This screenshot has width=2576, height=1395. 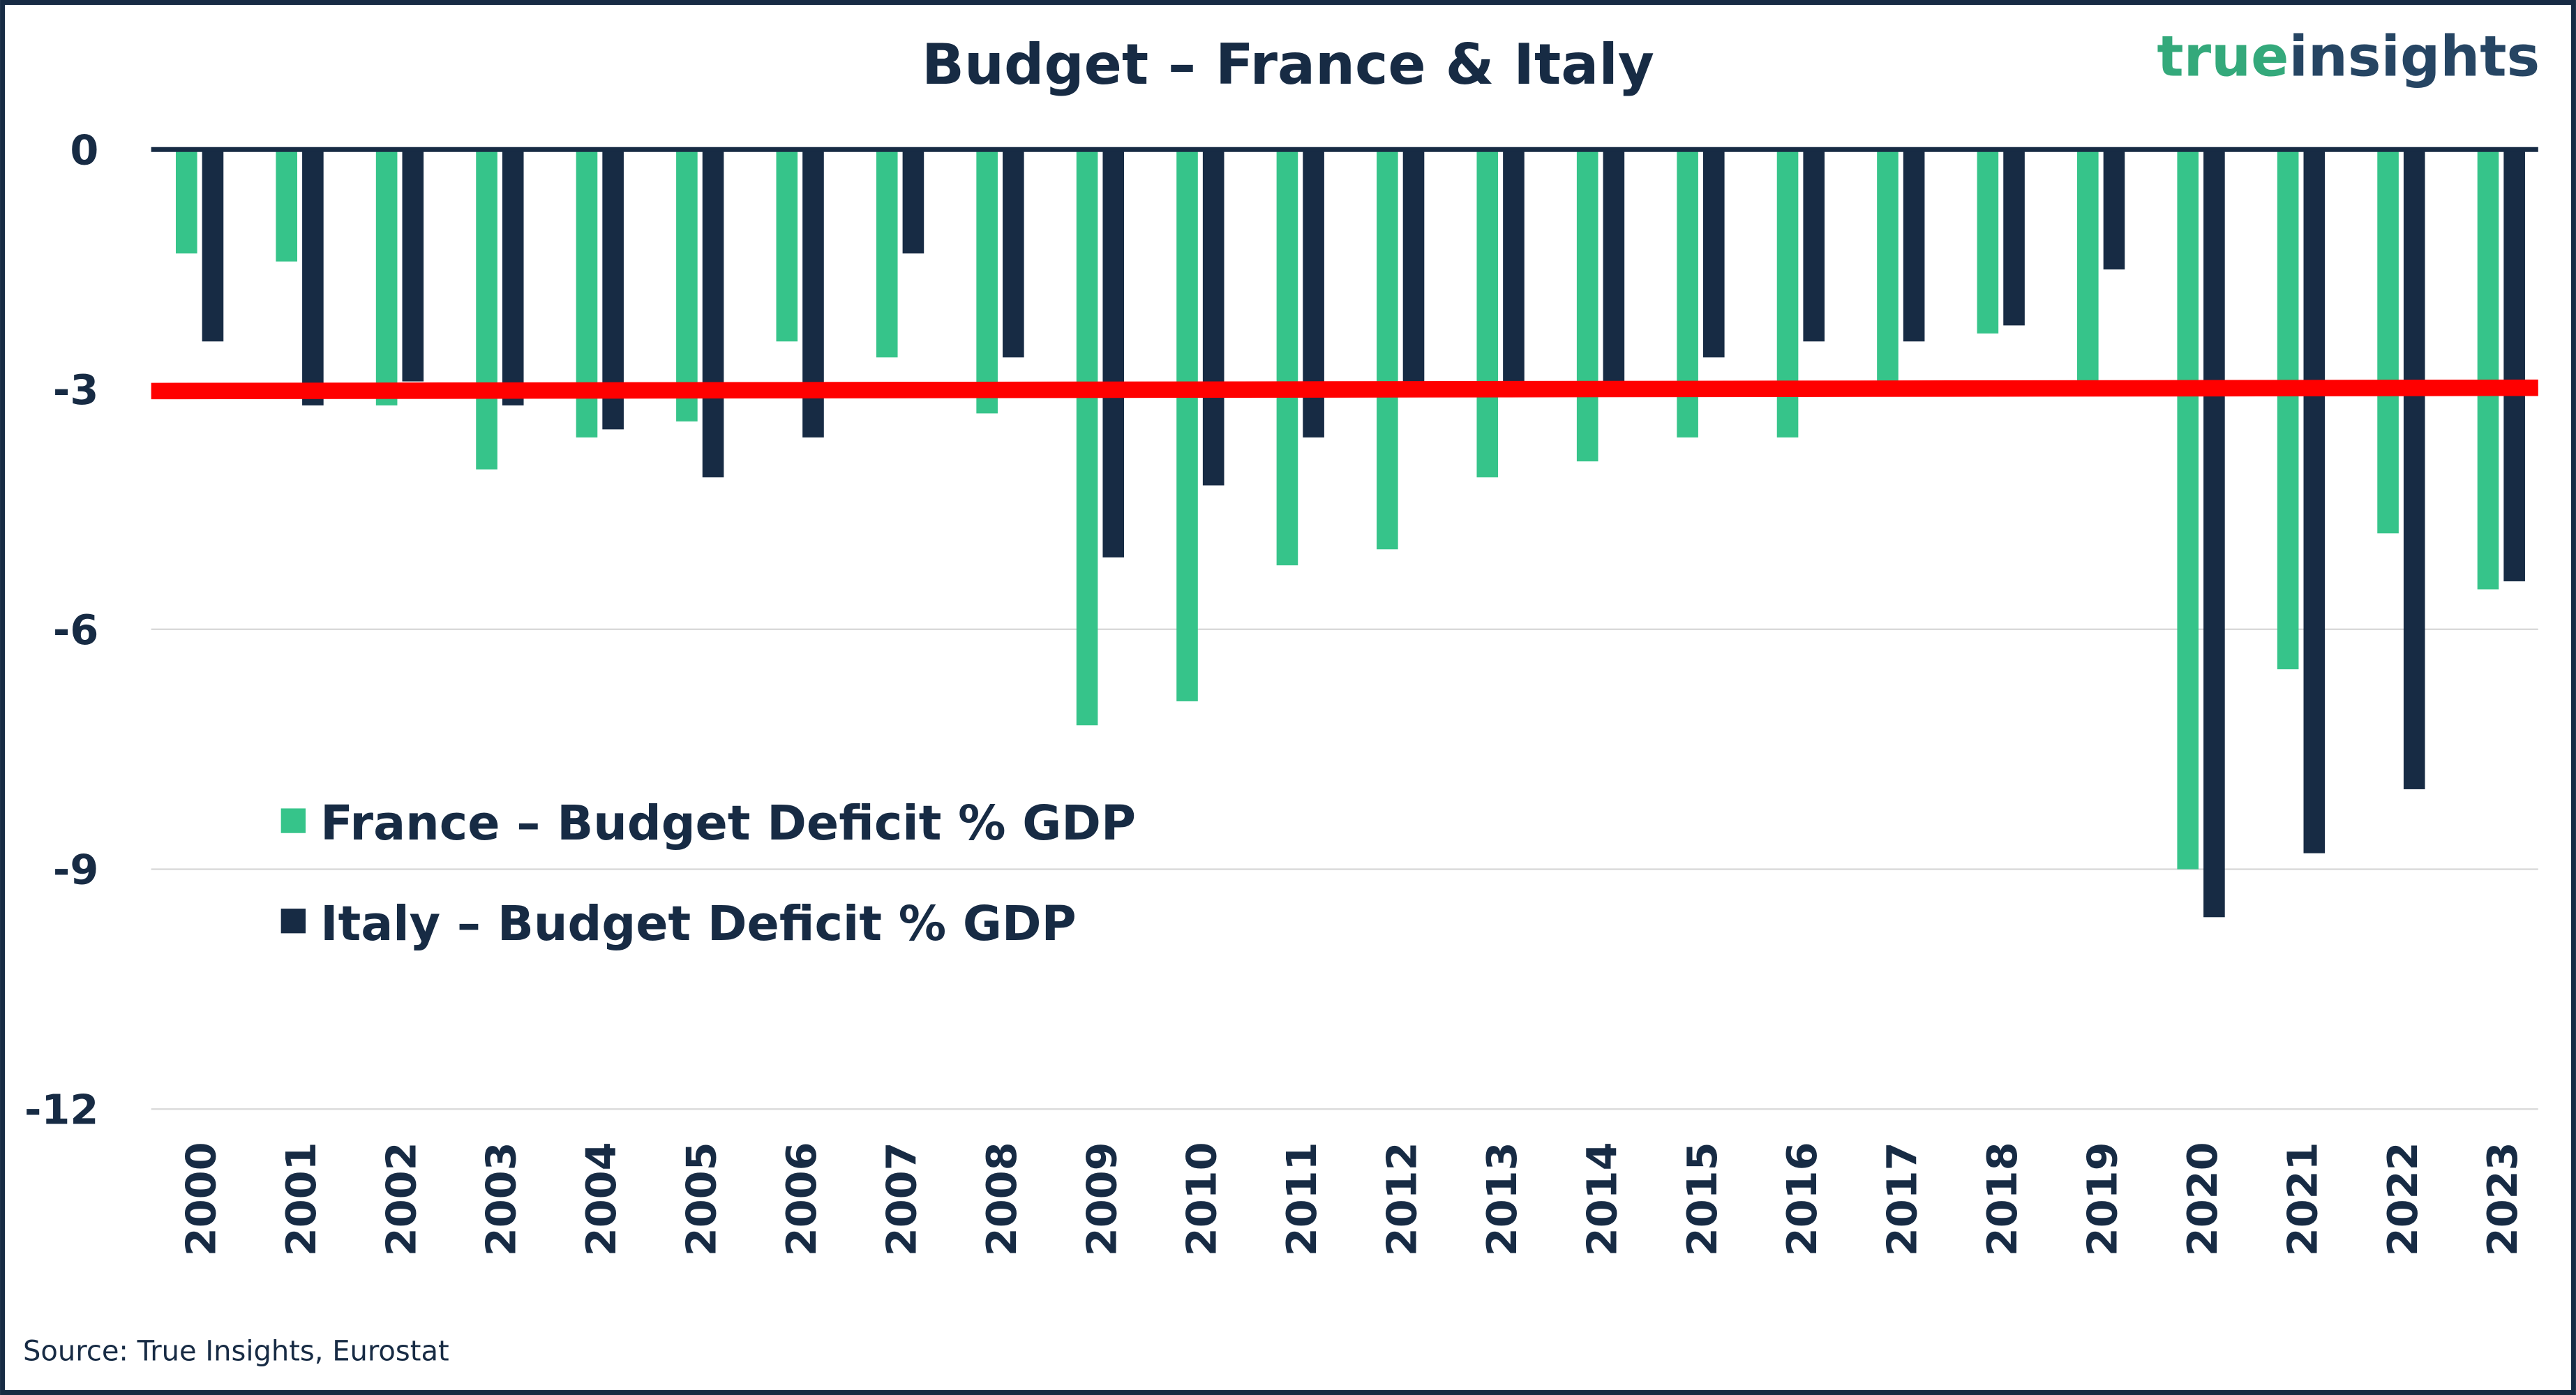 I want to click on x-tick-label: 2001, so click(x=301, y=1199).